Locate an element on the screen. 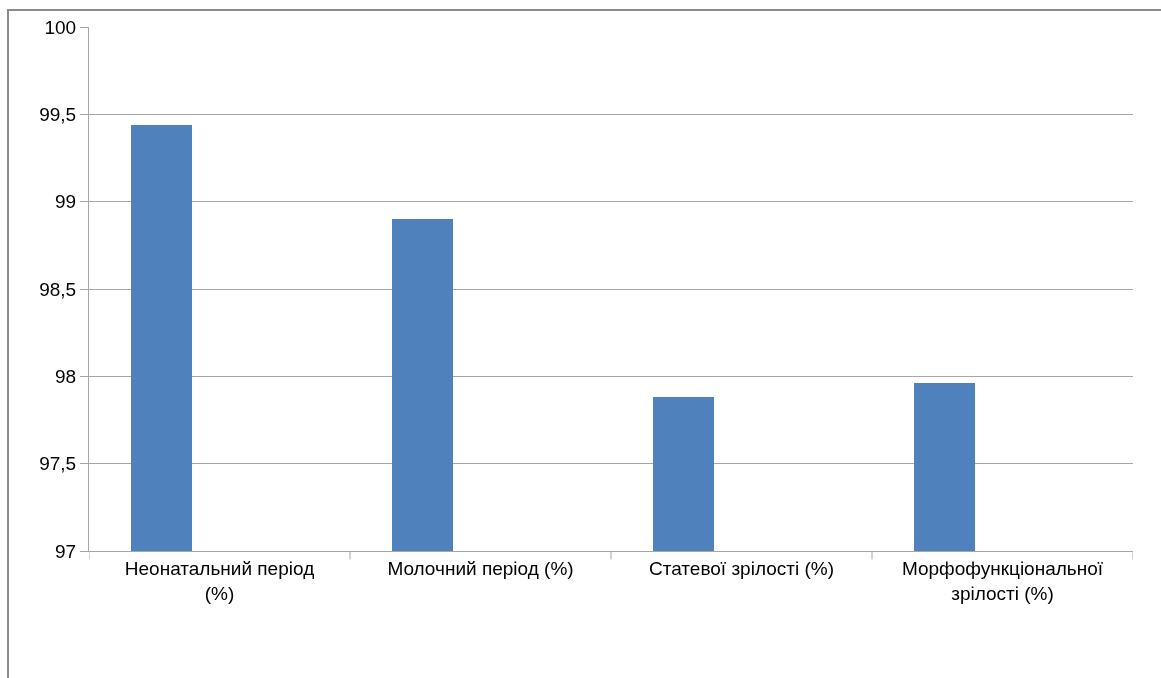 The width and height of the screenshot is (1161, 678). y-tick-label: 100 is located at coordinates (60, 27).